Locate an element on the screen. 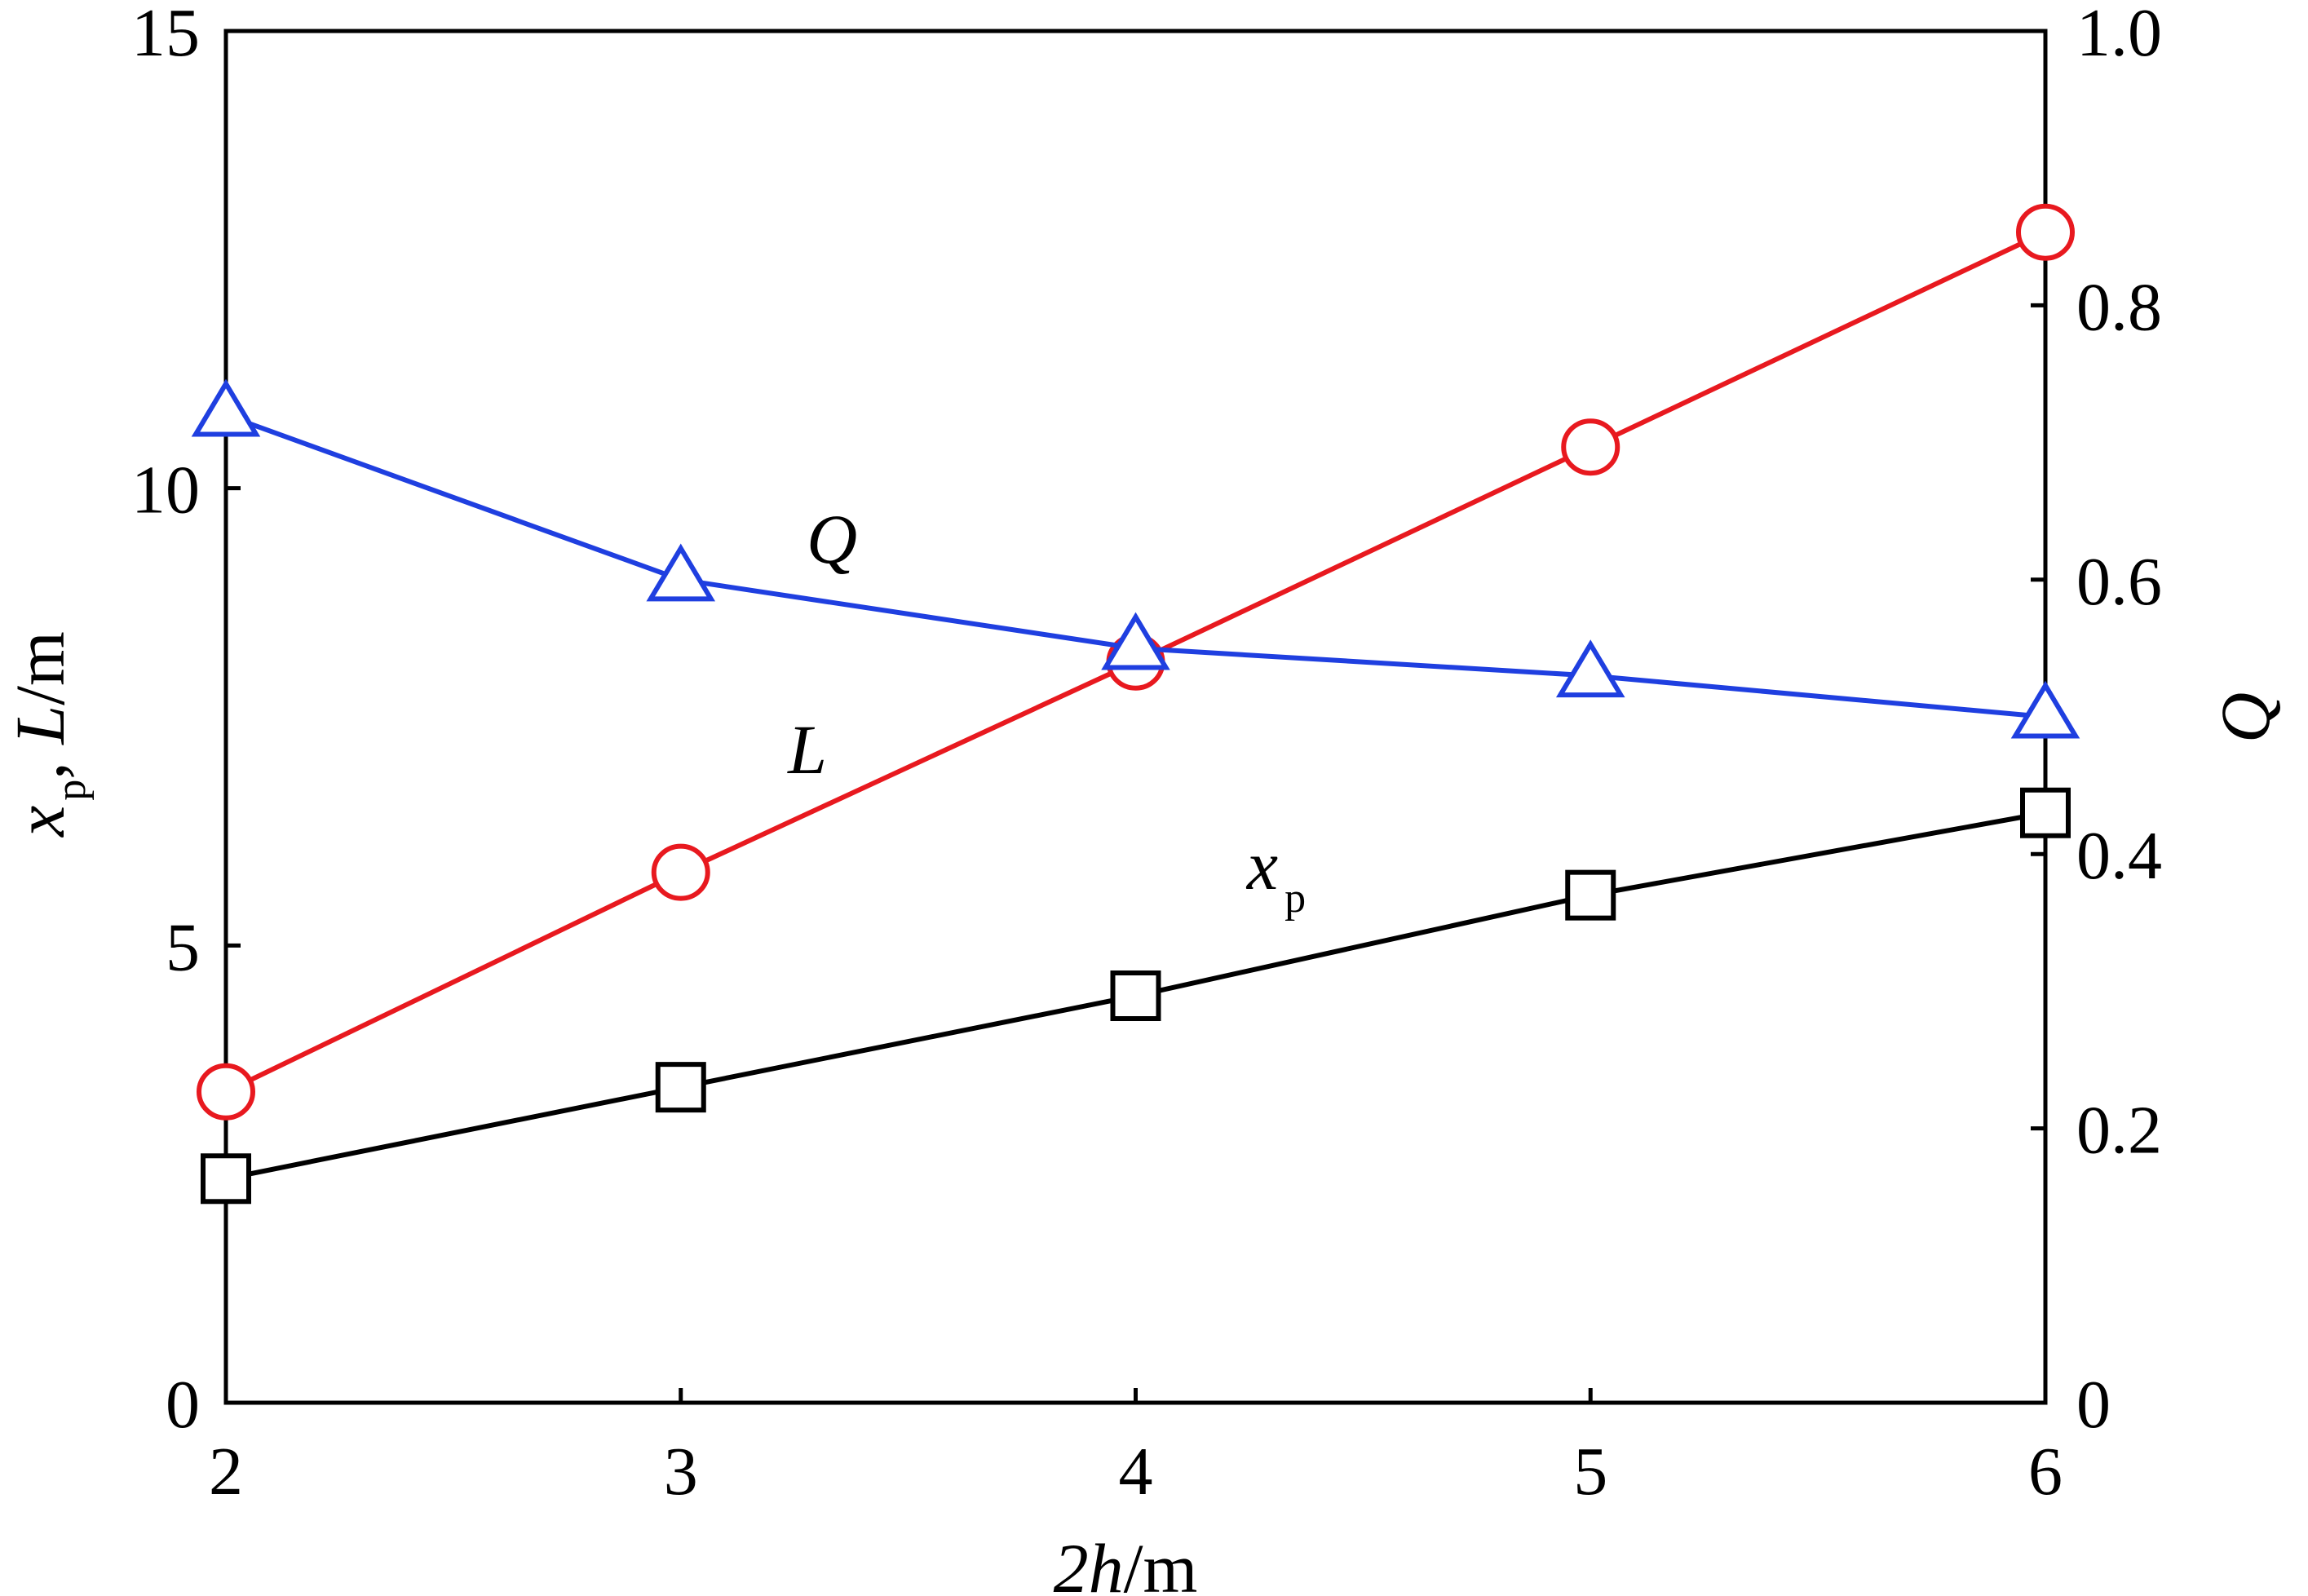 The height and width of the screenshot is (1596, 2308). y-right-tick-label: 0.8 is located at coordinates (2119, 307).